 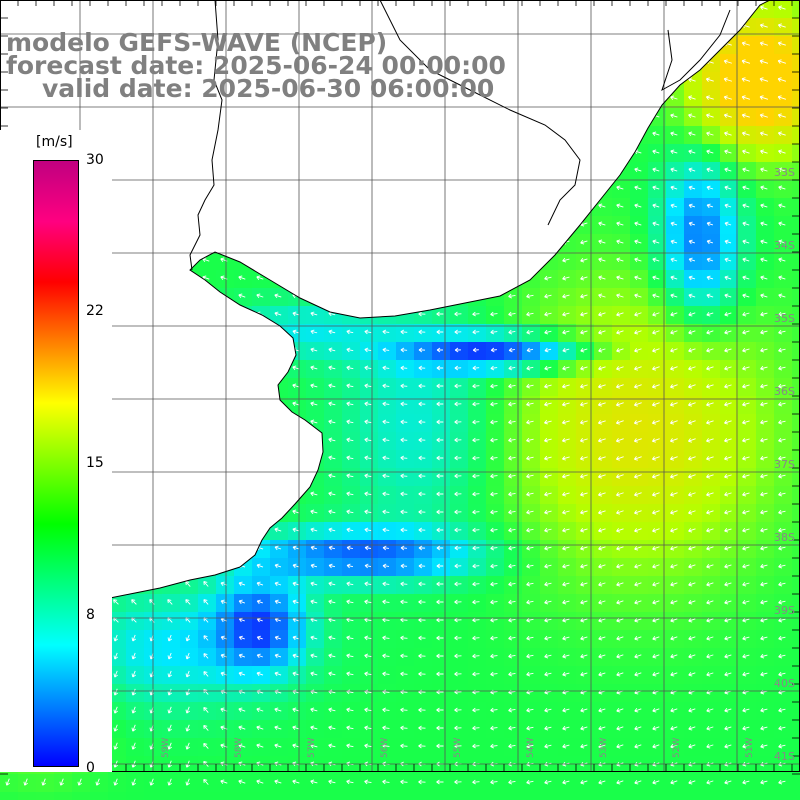 What do you see at coordinates (784, 391) in the screenshot?
I see `lat-label: 36S` at bounding box center [784, 391].